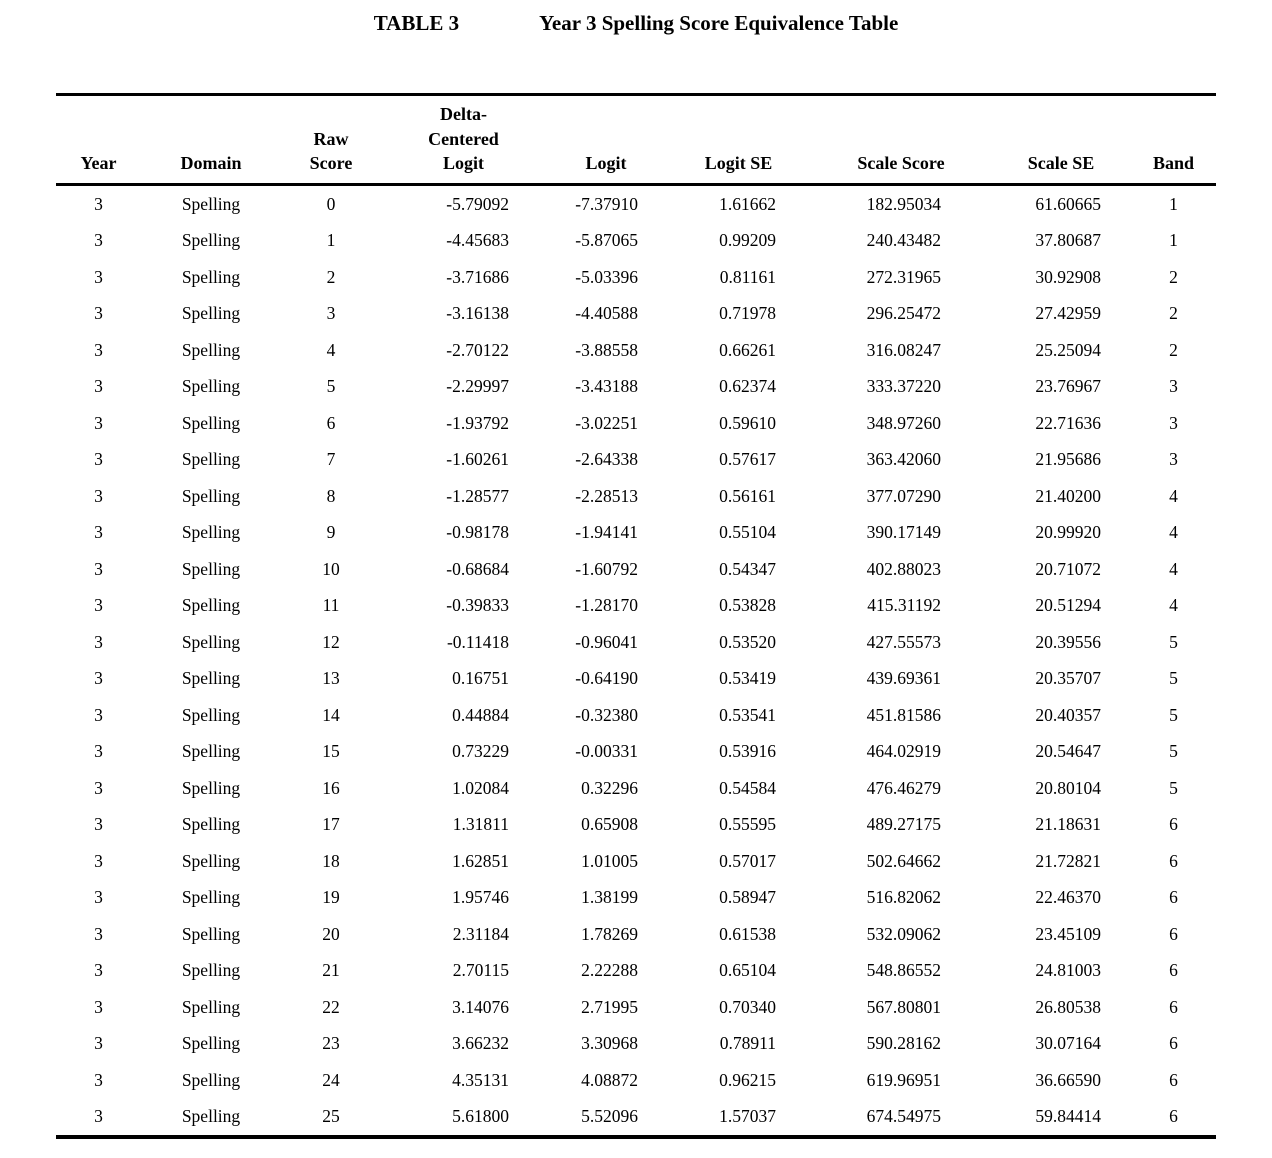 The height and width of the screenshot is (1158, 1272). What do you see at coordinates (480, 860) in the screenshot?
I see `table-cell: 1.62851` at bounding box center [480, 860].